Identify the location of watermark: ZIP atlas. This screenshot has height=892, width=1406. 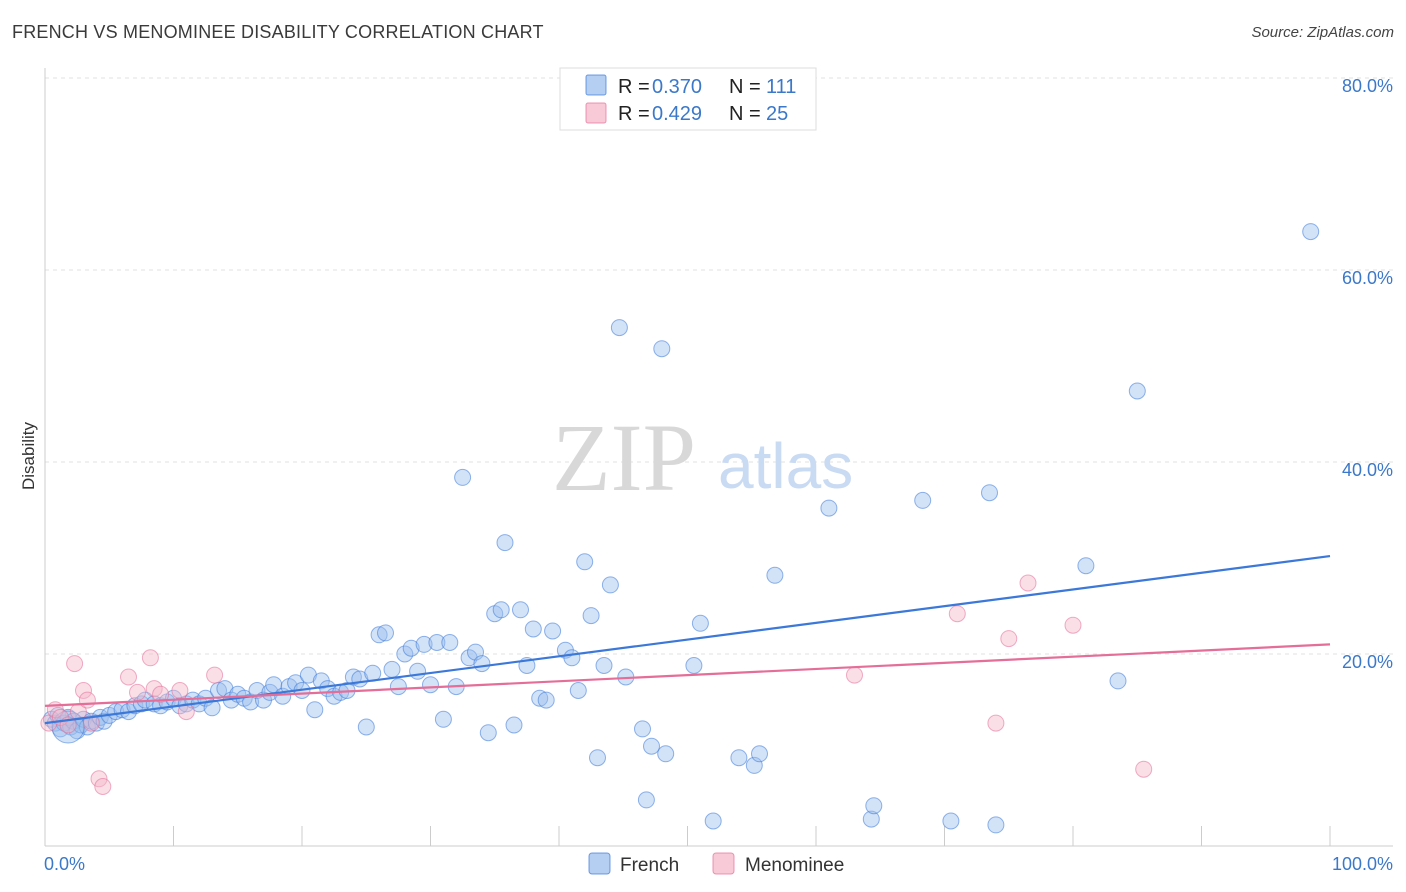
(702, 457).